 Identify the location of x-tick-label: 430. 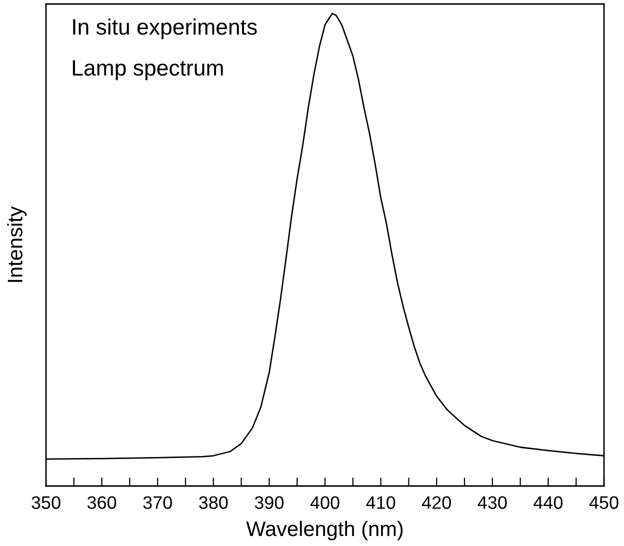
(492, 502).